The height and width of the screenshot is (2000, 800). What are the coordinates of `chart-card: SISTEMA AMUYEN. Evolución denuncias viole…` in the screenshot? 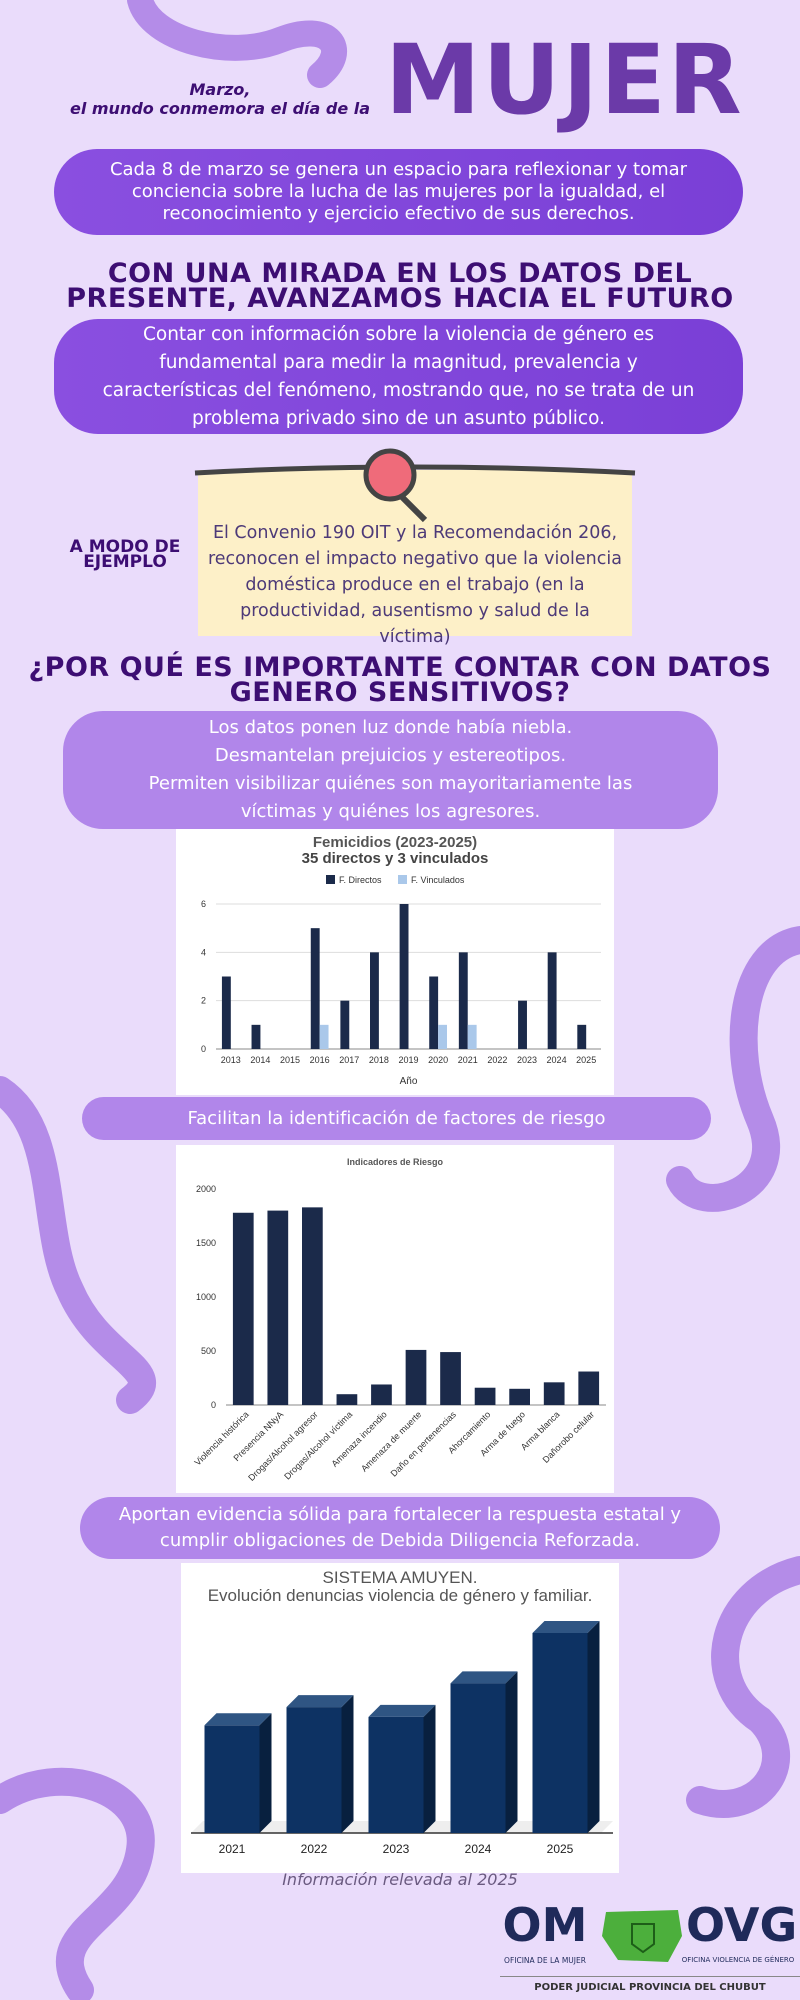 It's located at (400, 1718).